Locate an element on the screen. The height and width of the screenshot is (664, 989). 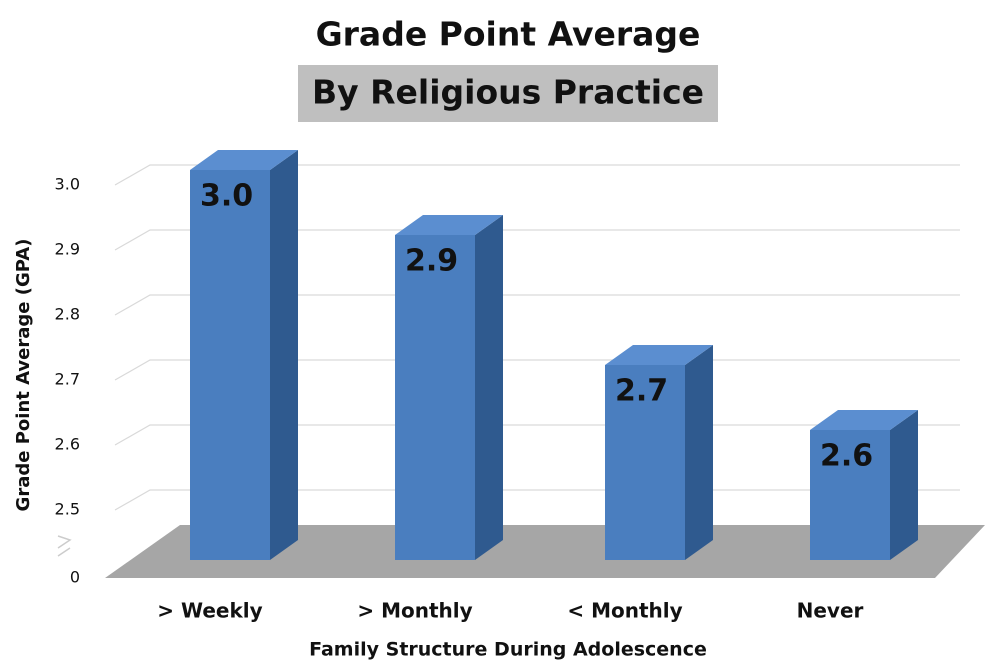
floor is located at coordinates (545, 551).